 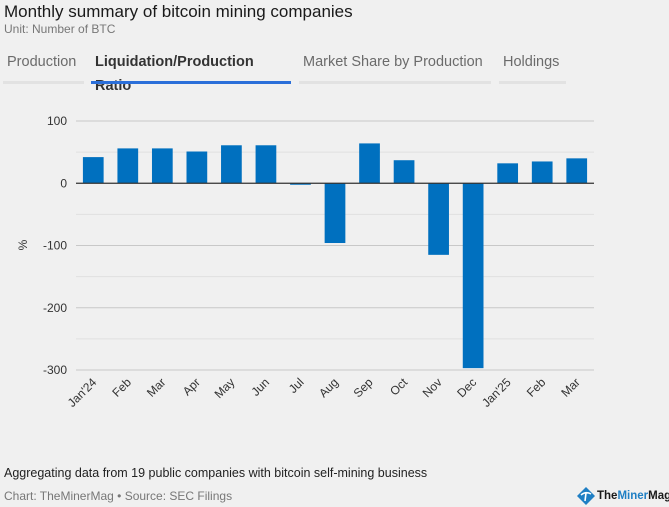 What do you see at coordinates (466, 387) in the screenshot?
I see `x-tick-label: Dec` at bounding box center [466, 387].